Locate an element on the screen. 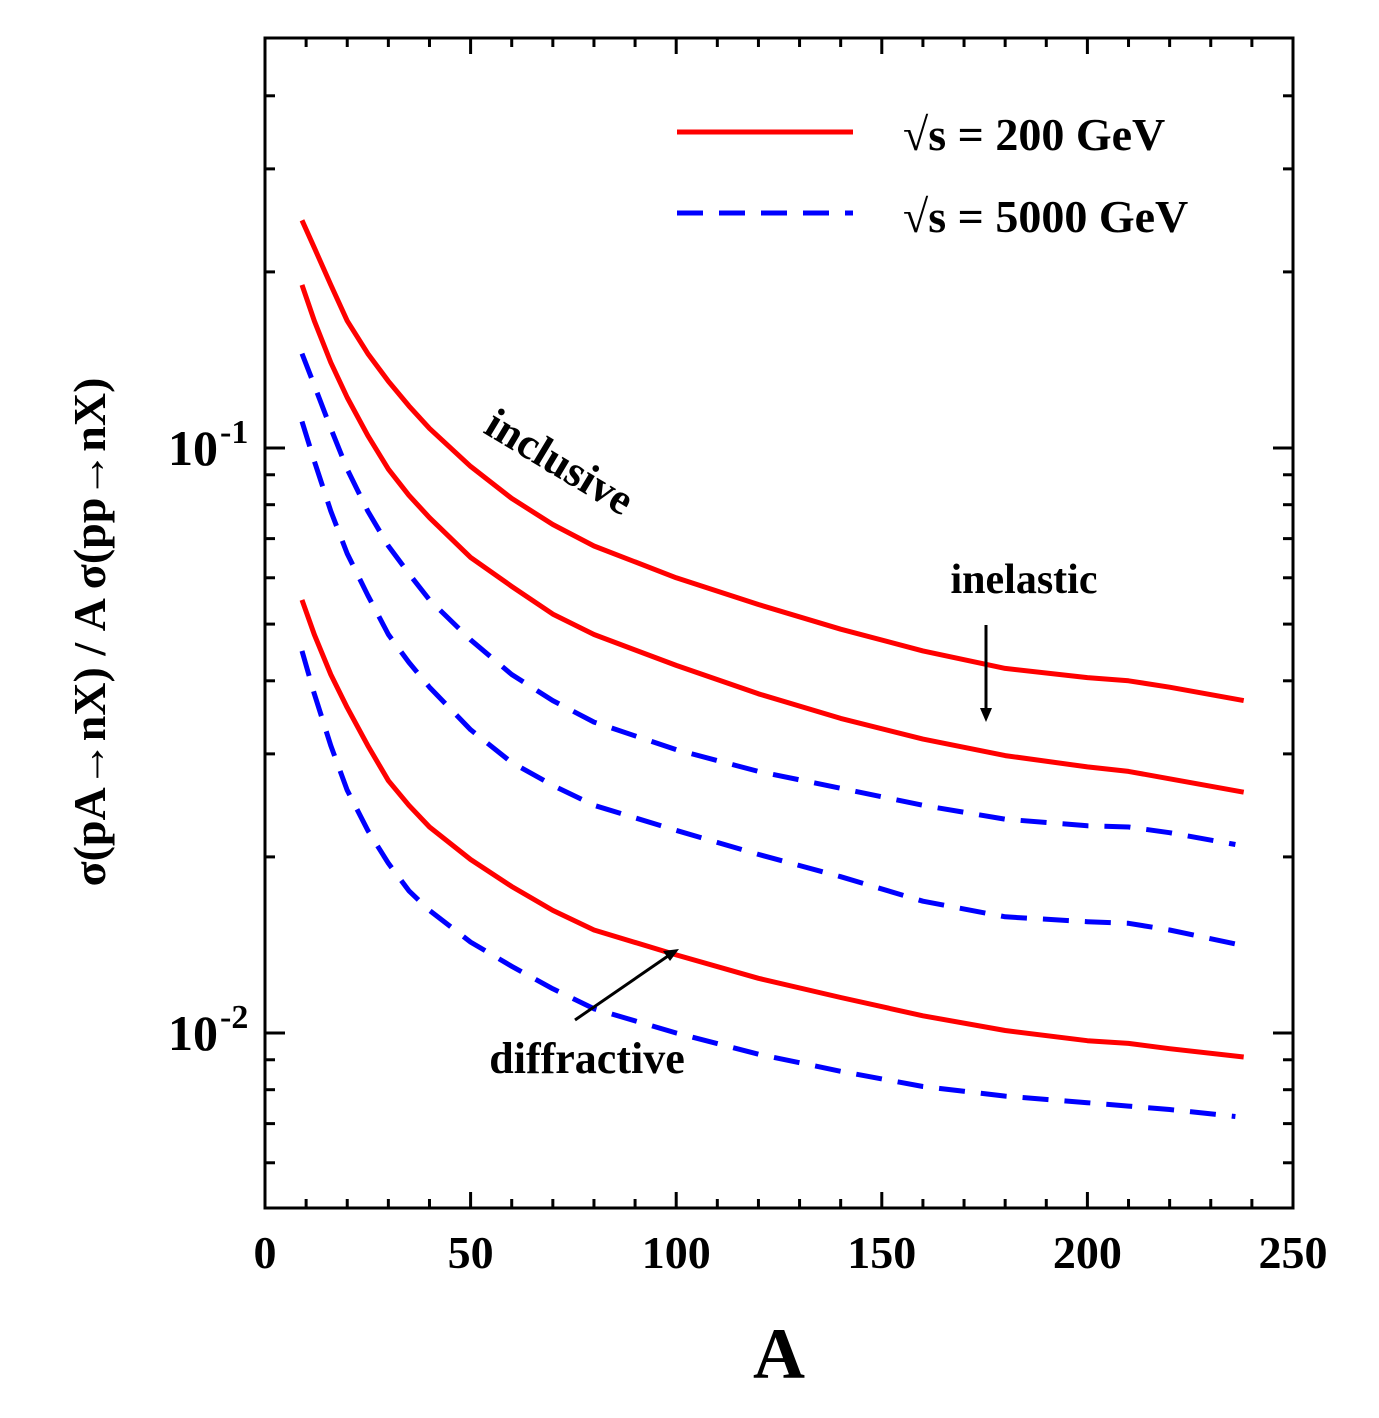 The image size is (1379, 1418). y-axis-title: σ(pA→nX) / A σ(pp→nX) is located at coordinates (89, 632).